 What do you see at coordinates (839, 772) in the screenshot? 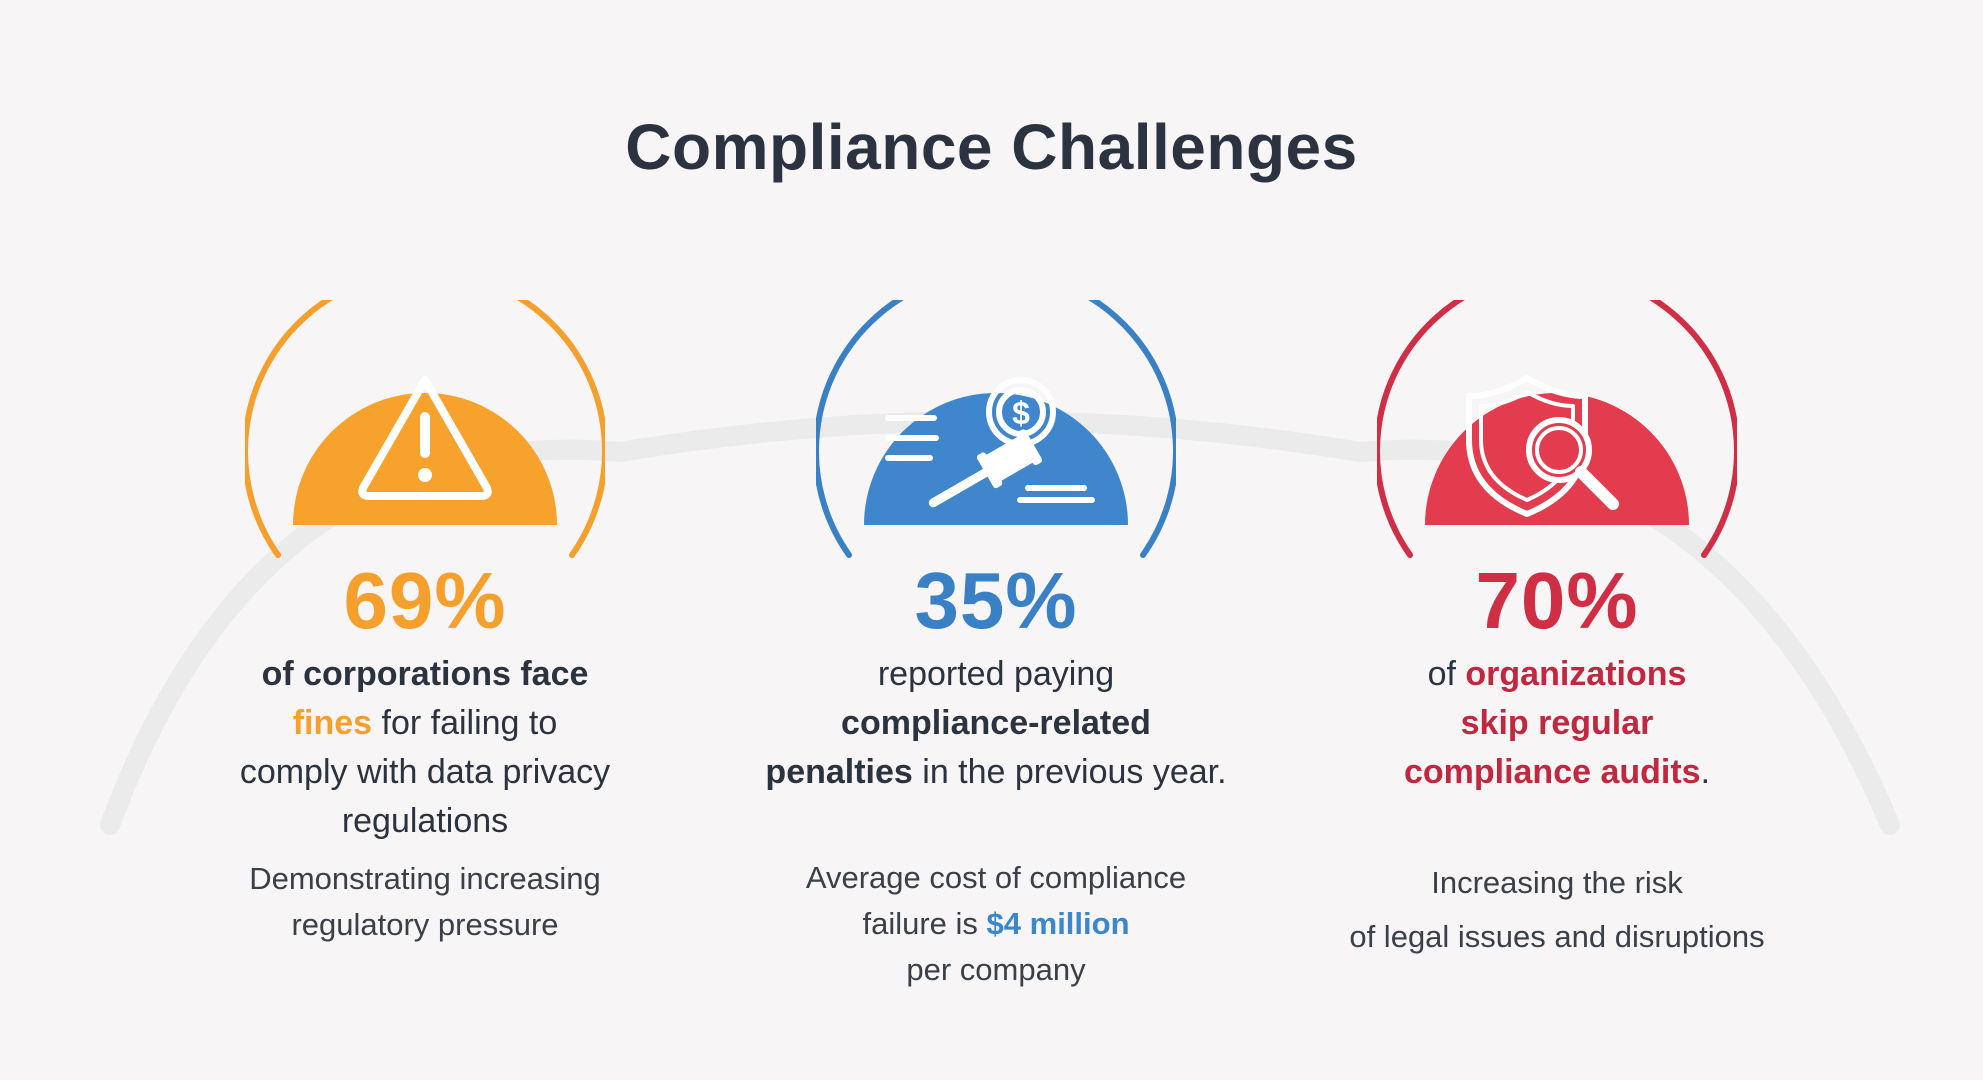
I see `desc-bold: penalties` at bounding box center [839, 772].